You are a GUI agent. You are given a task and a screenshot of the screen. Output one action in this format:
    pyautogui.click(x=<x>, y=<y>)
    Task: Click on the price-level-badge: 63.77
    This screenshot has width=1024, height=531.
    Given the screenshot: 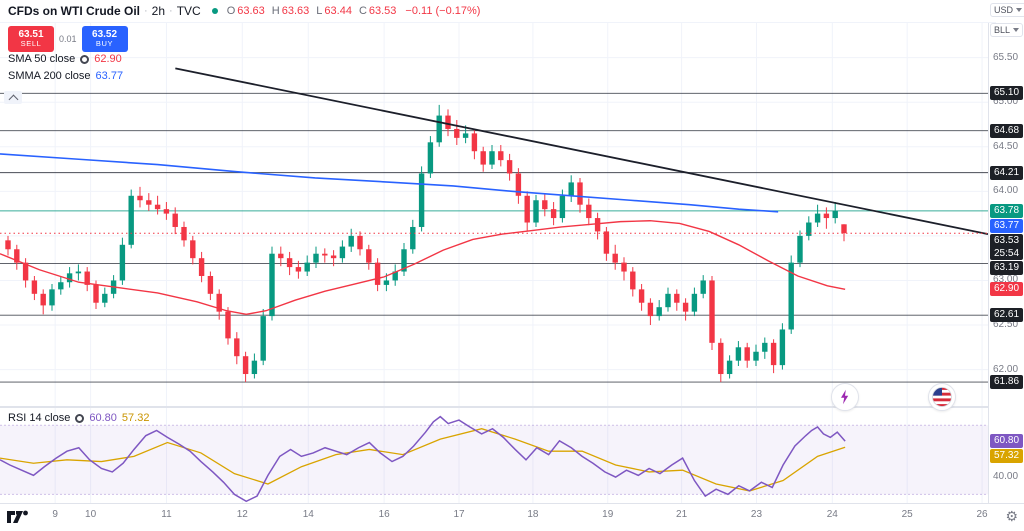 What is the action you would take?
    pyautogui.click(x=1006, y=225)
    